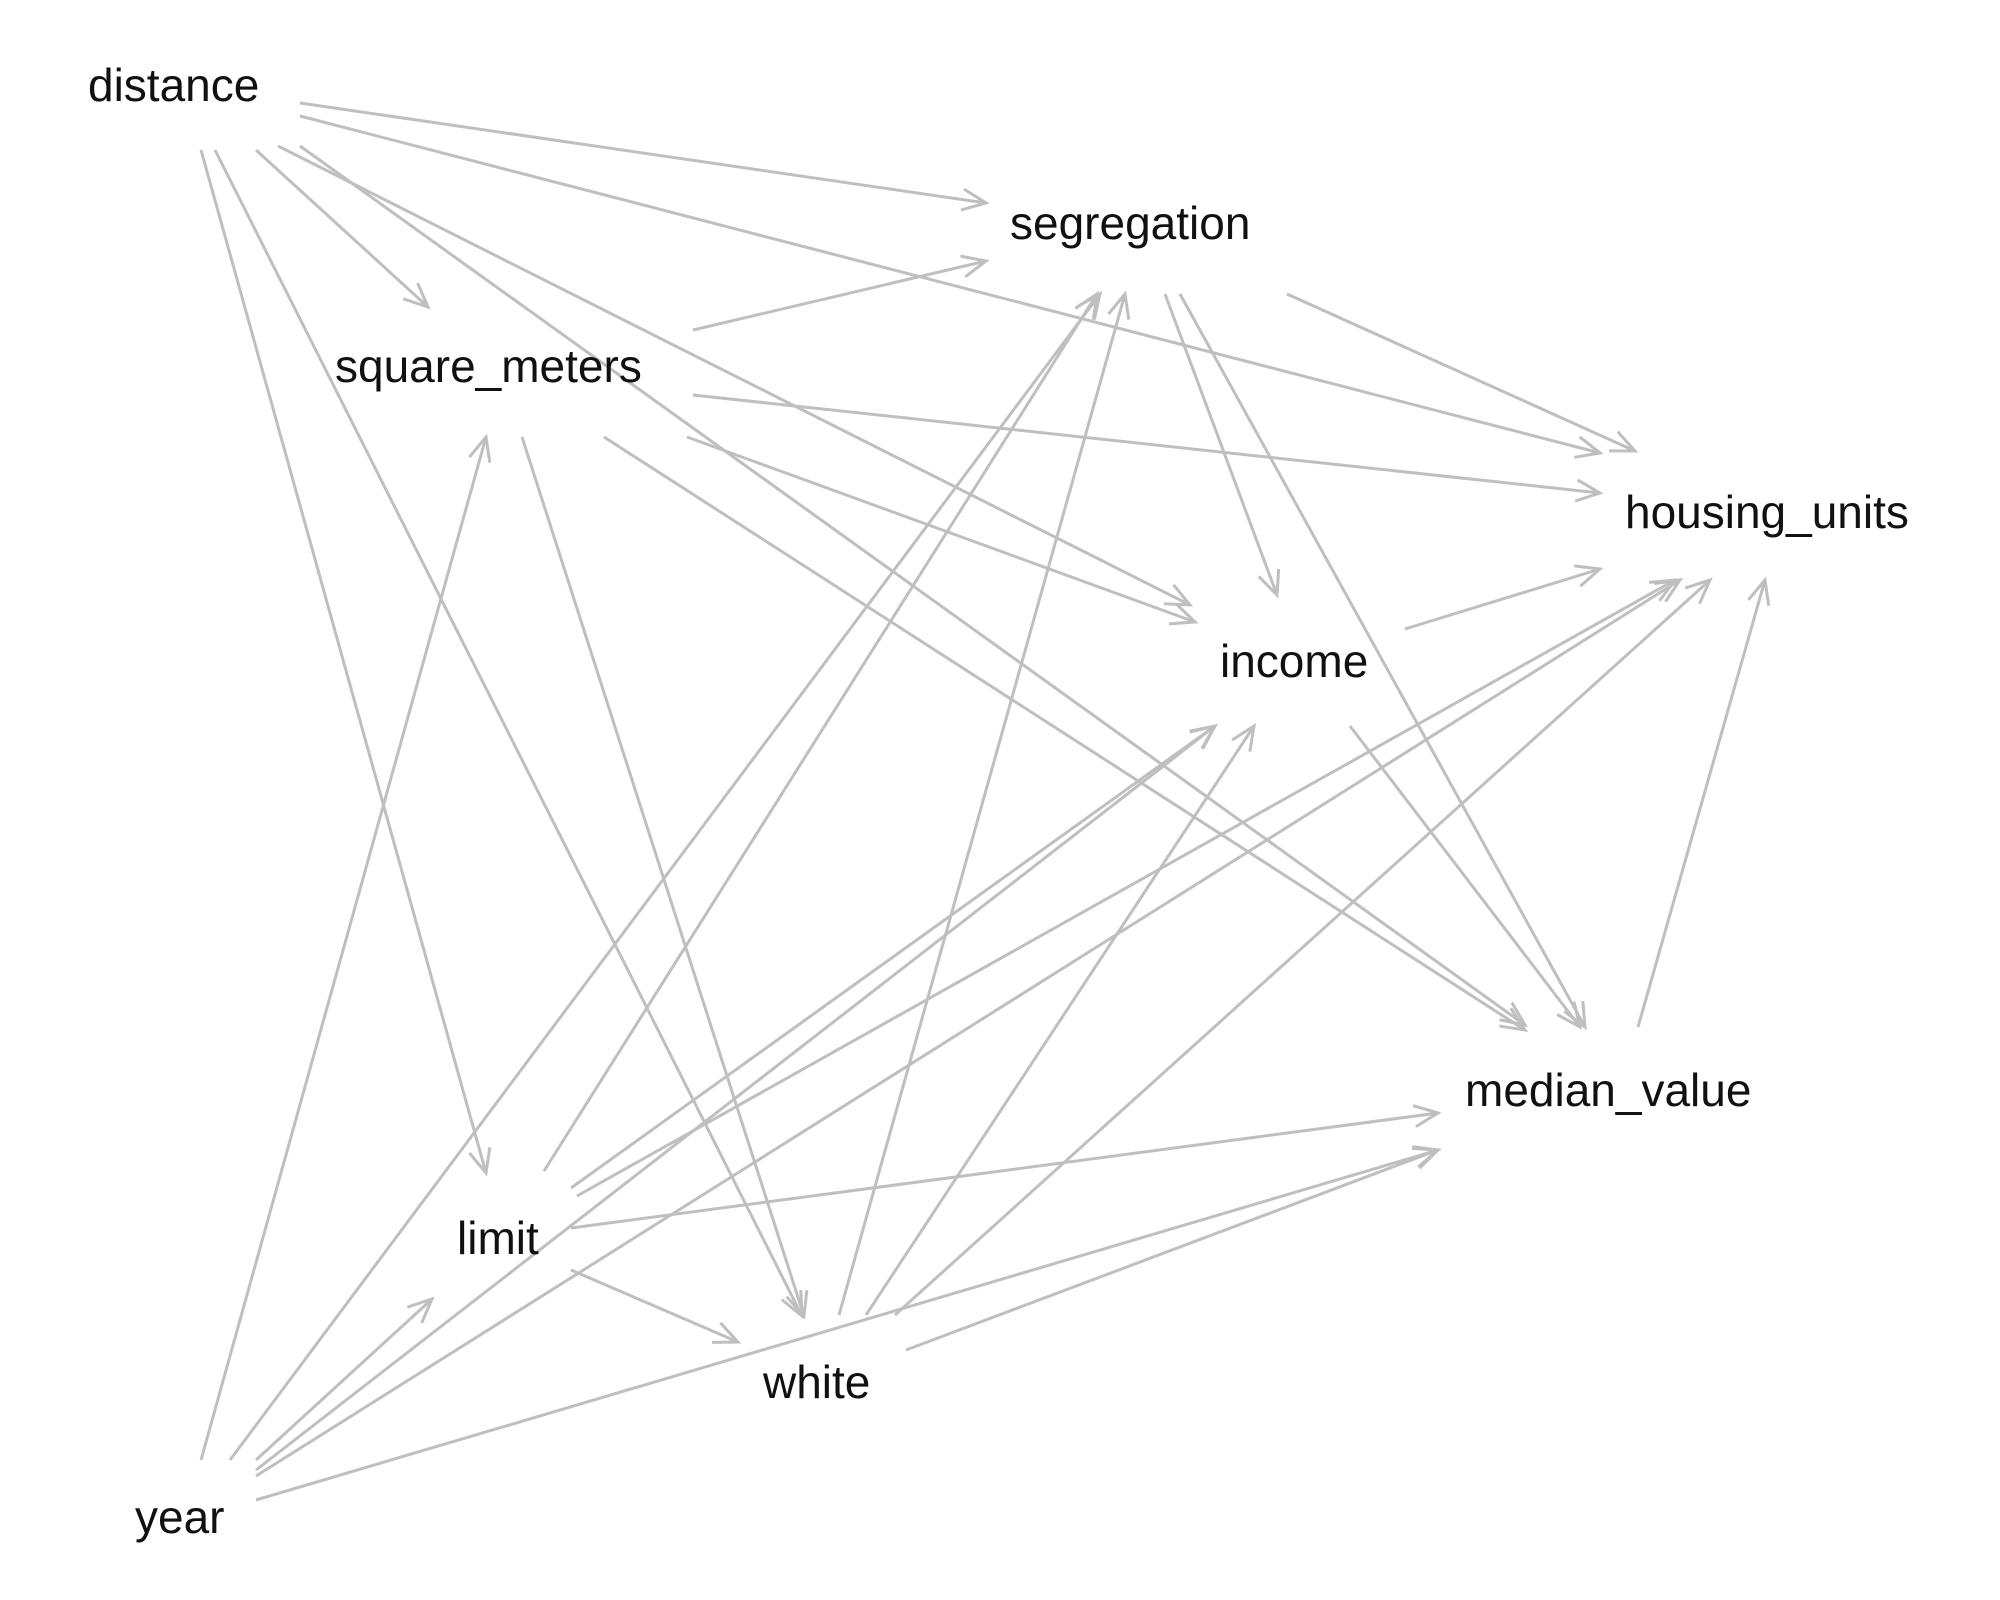 This screenshot has height=1600, width=2000. I want to click on edge-limit-to-median-value, so click(1006, 1167).